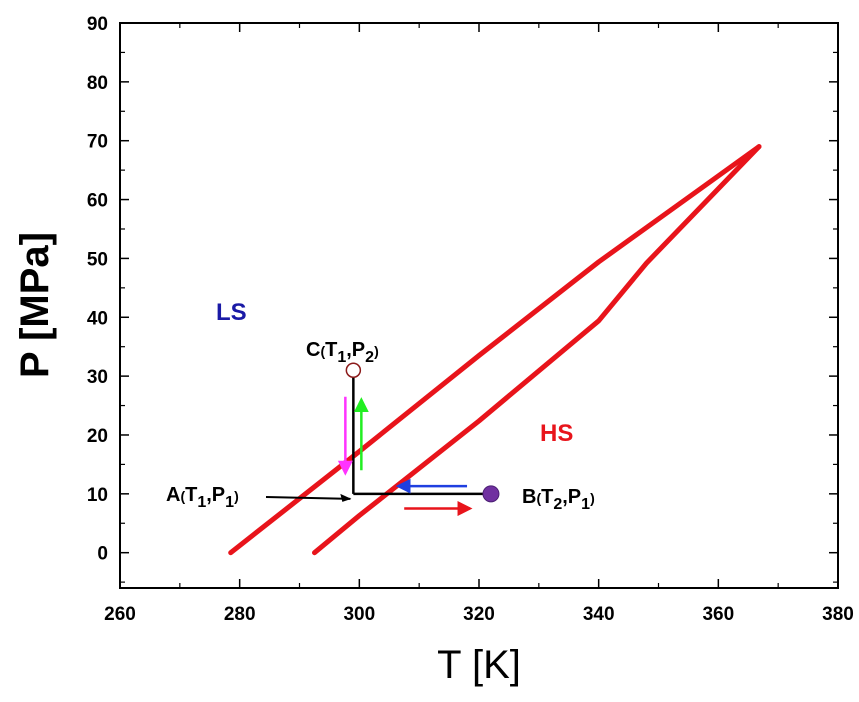 The image size is (859, 702). What do you see at coordinates (838, 614) in the screenshot?
I see `x-tick-label: 380` at bounding box center [838, 614].